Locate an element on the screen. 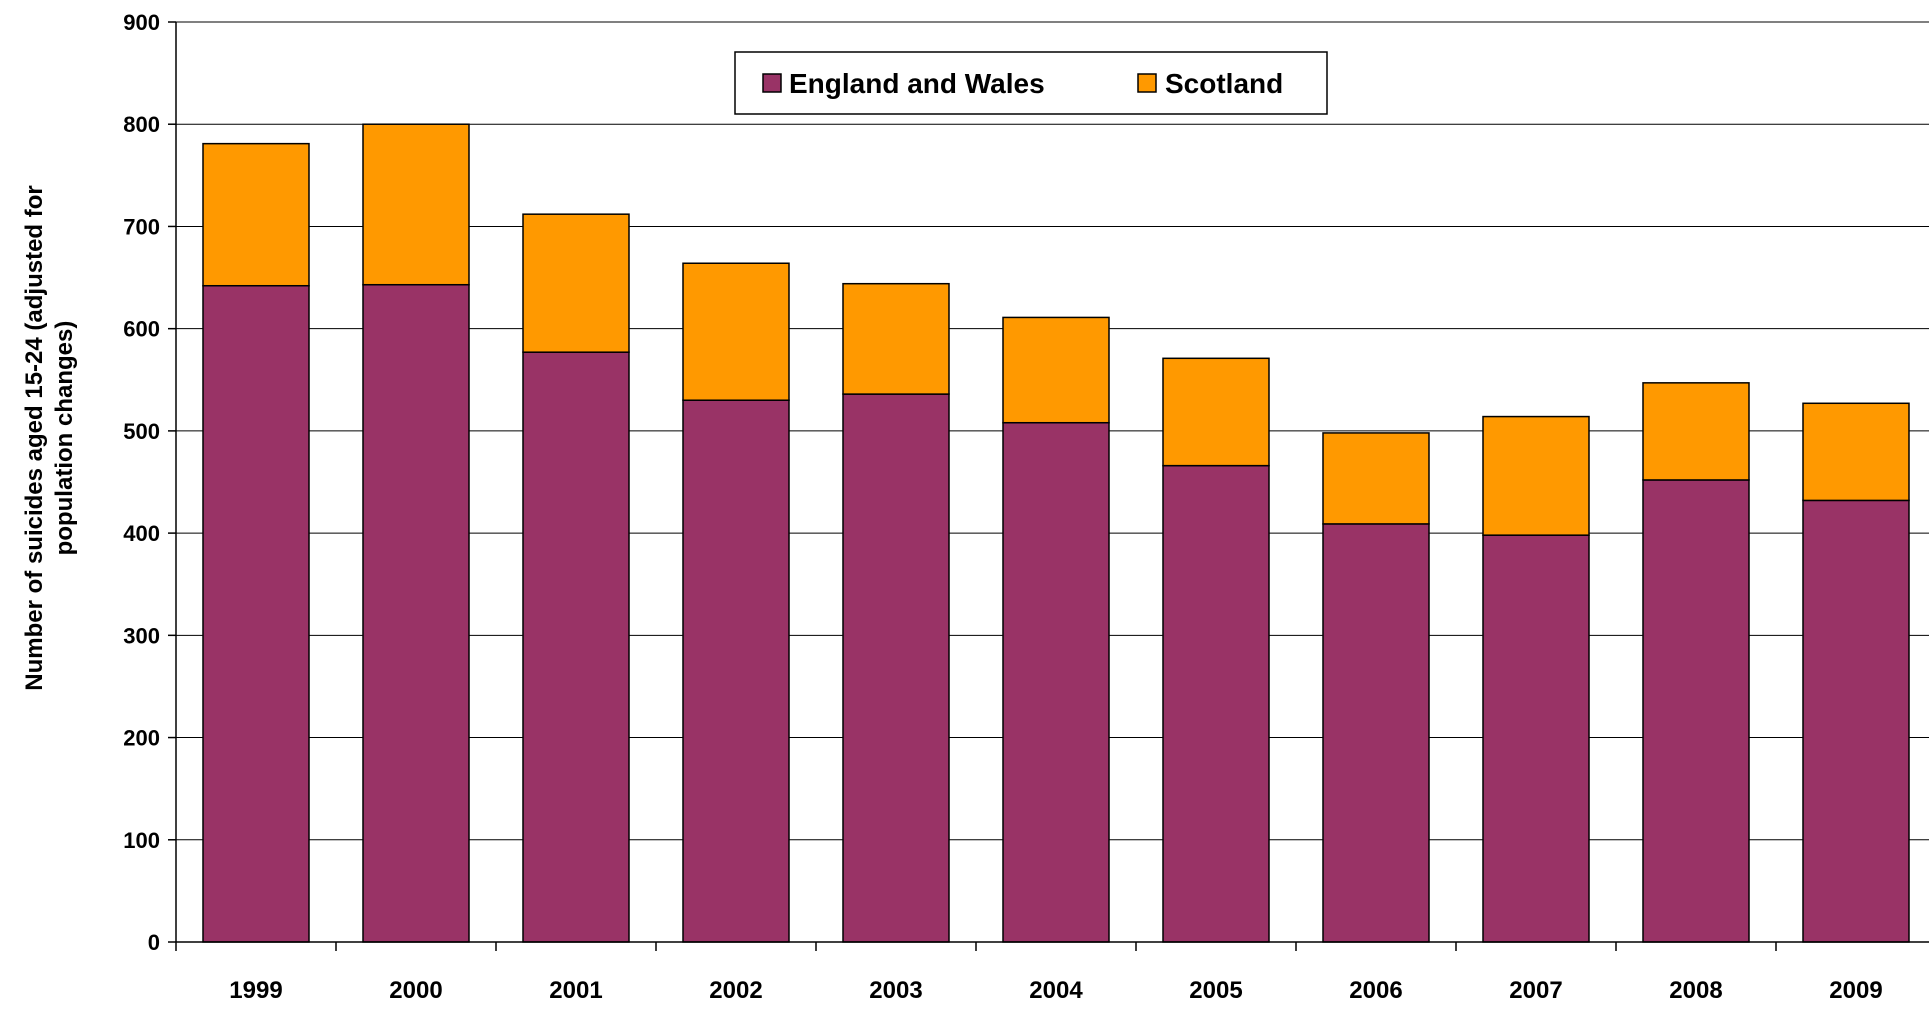 This screenshot has height=1009, width=1929. bar-scotland-2007 is located at coordinates (1536, 475).